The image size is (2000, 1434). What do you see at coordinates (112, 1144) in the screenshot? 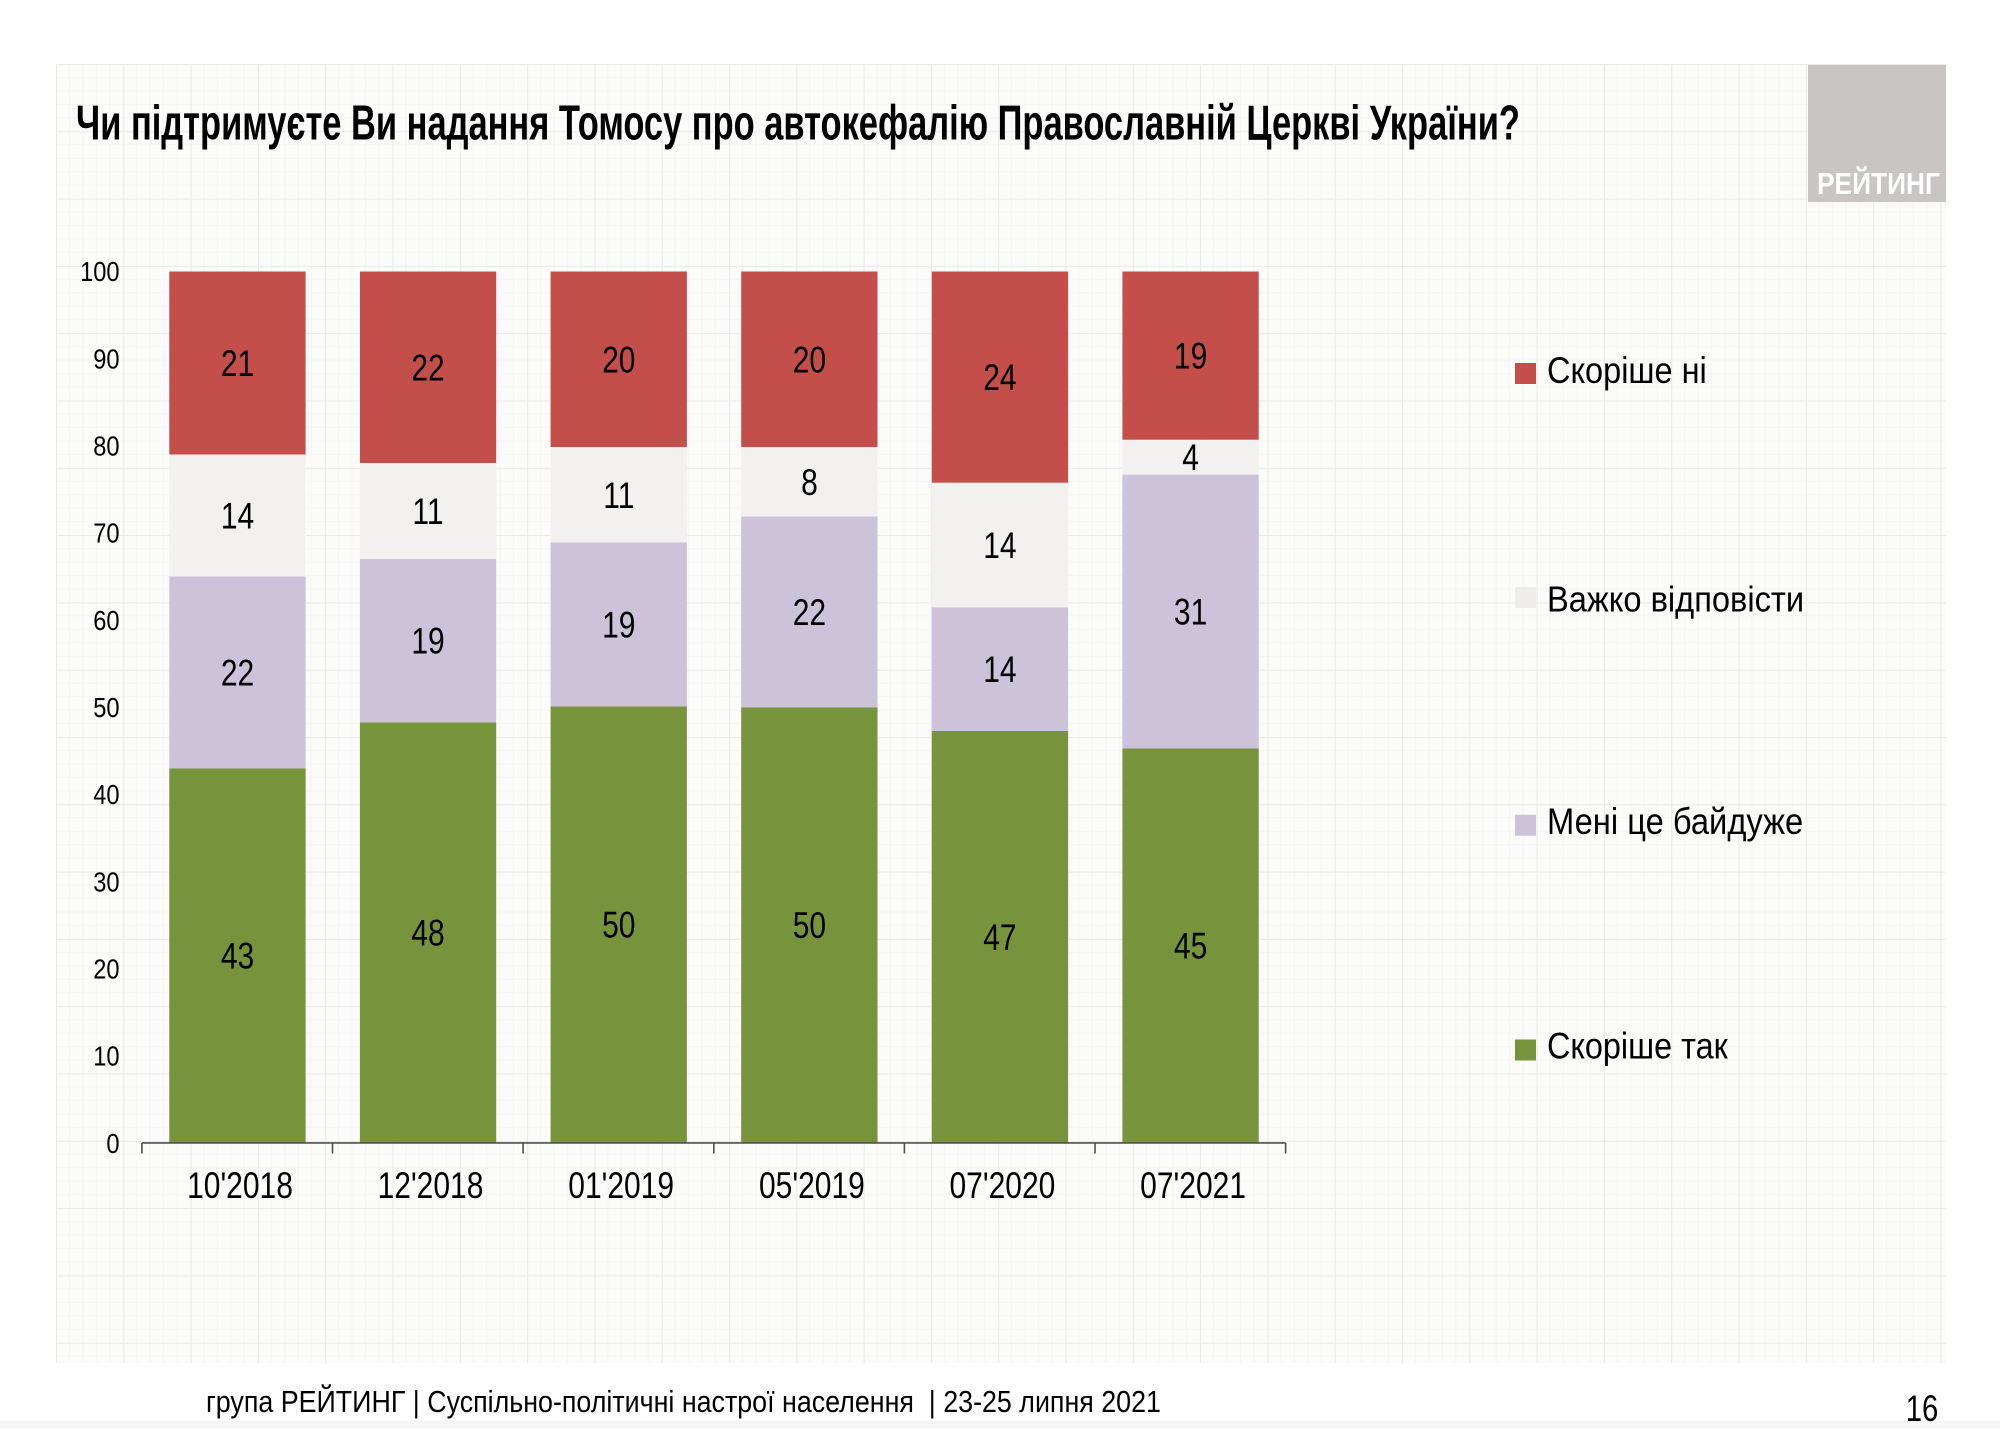
I see `svg-text: 0` at bounding box center [112, 1144].